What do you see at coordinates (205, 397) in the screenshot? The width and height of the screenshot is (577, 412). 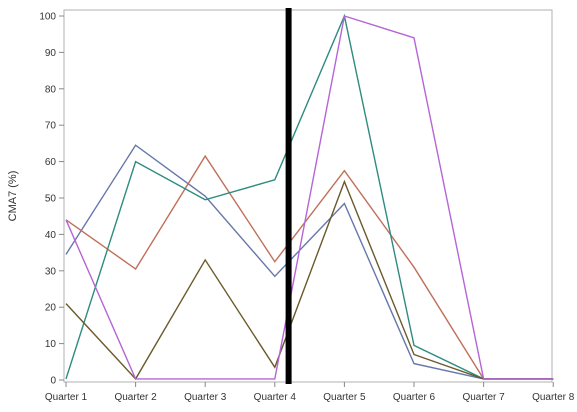 I see `x-tick-label: Quarter 3` at bounding box center [205, 397].